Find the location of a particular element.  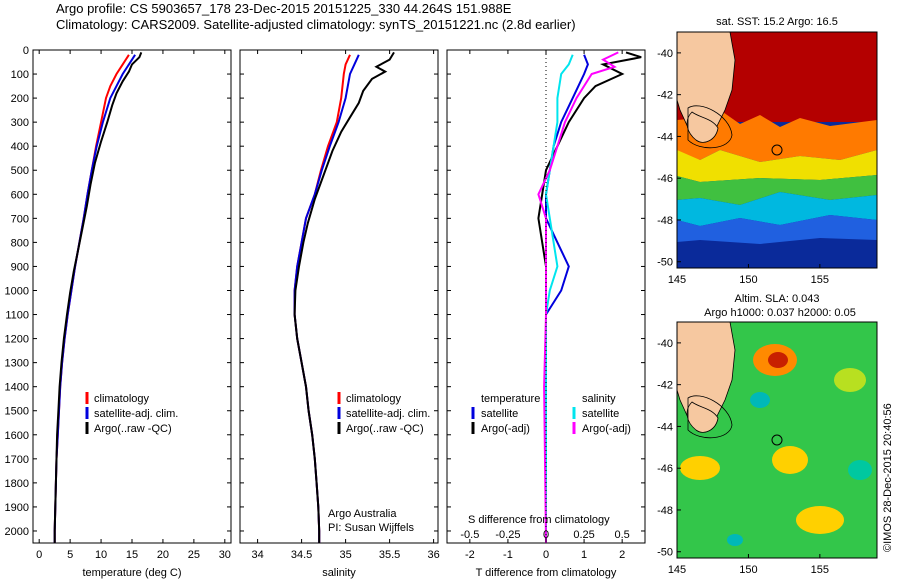

depth-tick-label: 1100 is located at coordinates (17, 316).